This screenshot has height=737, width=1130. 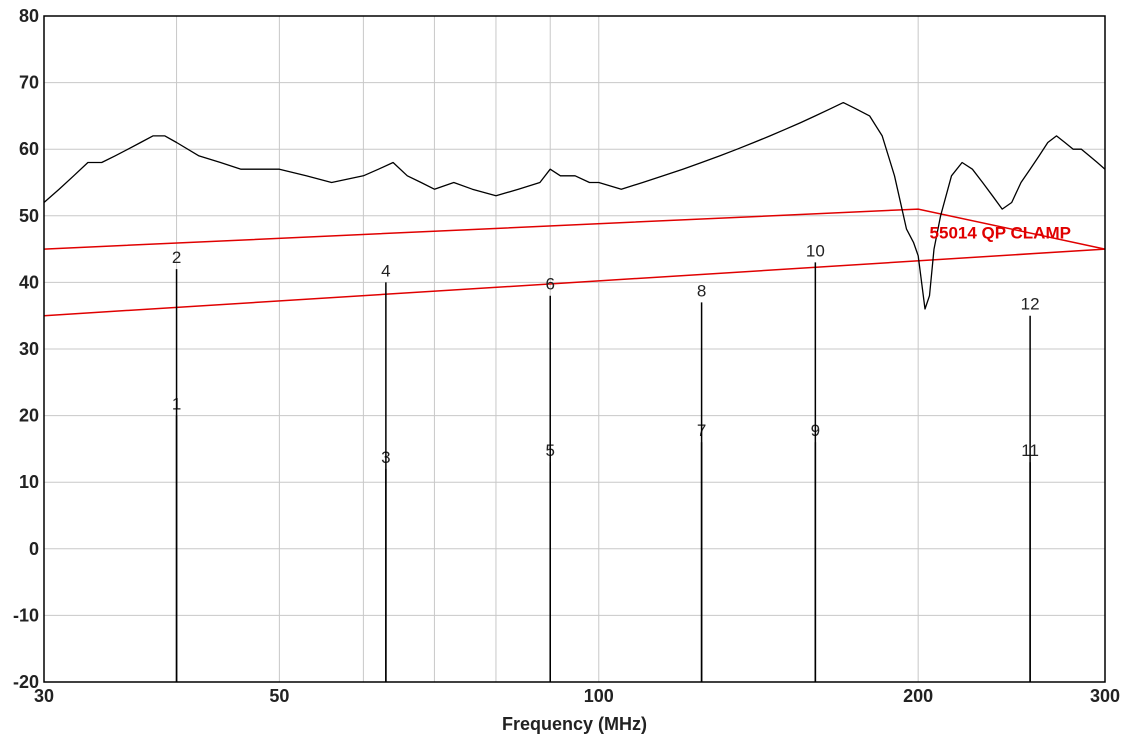 I want to click on marker-label-2: 2, so click(x=176, y=257).